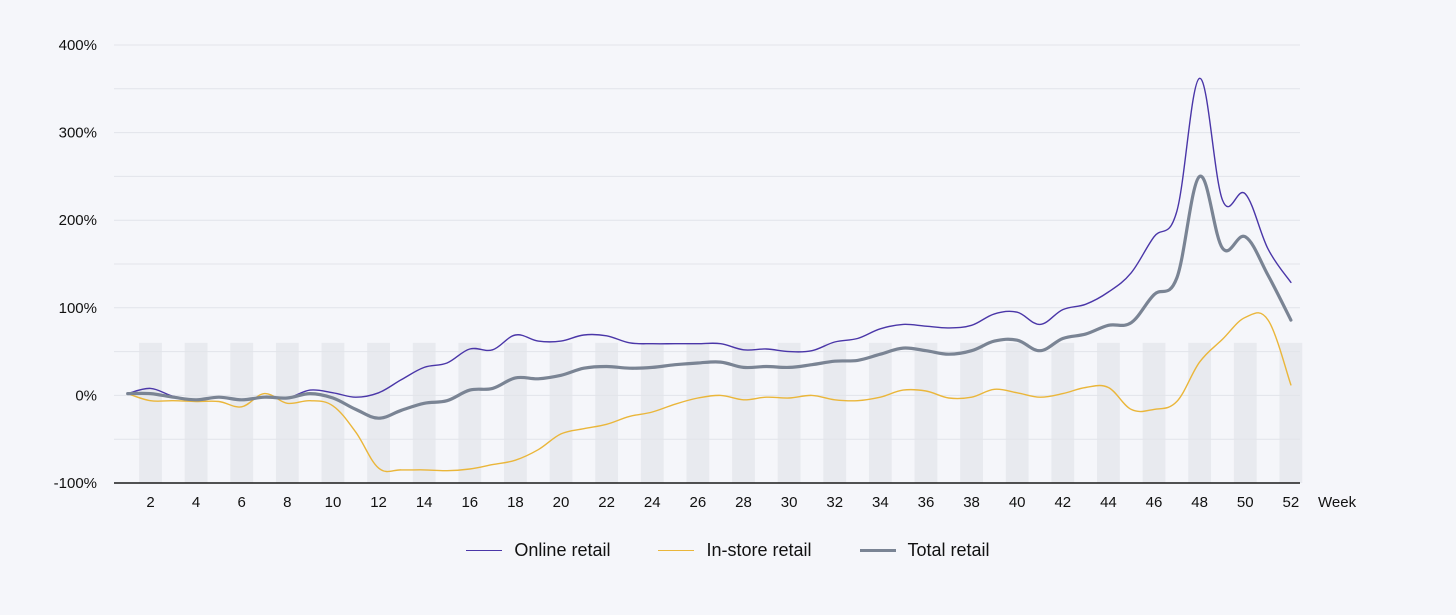 This screenshot has width=1456, height=615. I want to click on x-tick-label: 20, so click(561, 502).